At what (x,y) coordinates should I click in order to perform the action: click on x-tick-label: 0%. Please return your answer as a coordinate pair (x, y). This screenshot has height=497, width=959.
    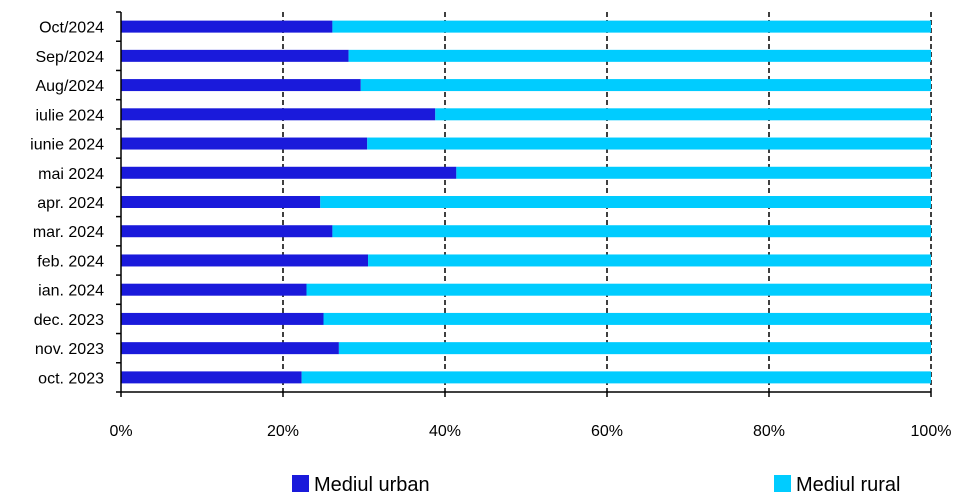
    Looking at the image, I should click on (120, 431).